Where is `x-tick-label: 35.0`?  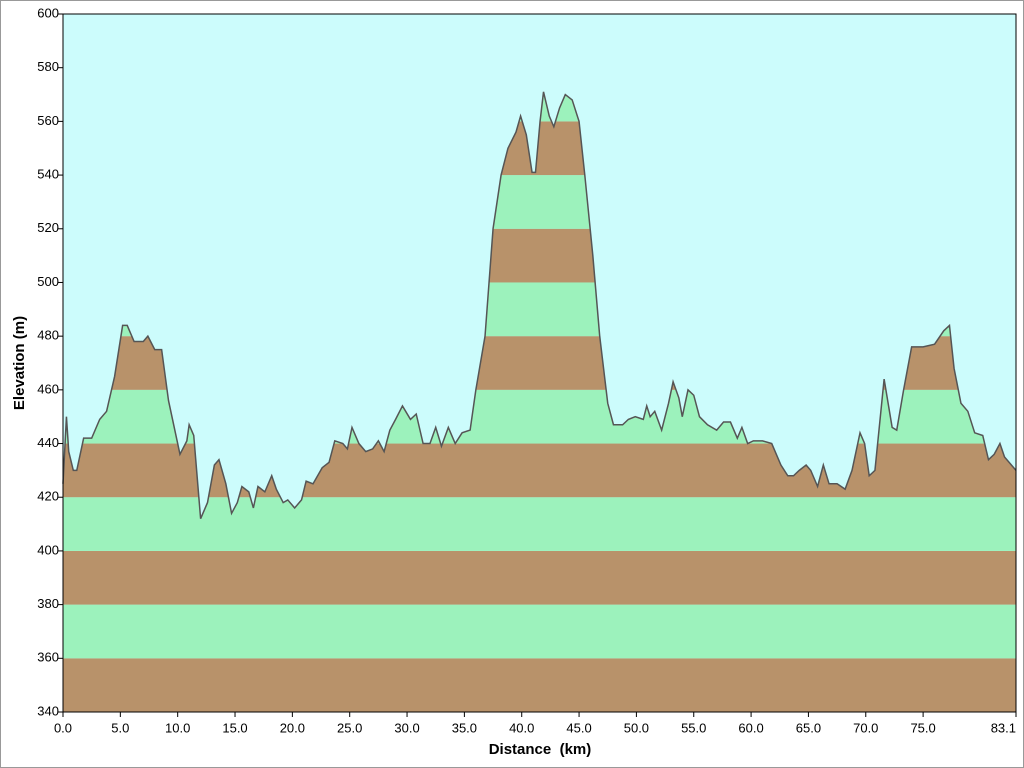 x-tick-label: 35.0 is located at coordinates (464, 727).